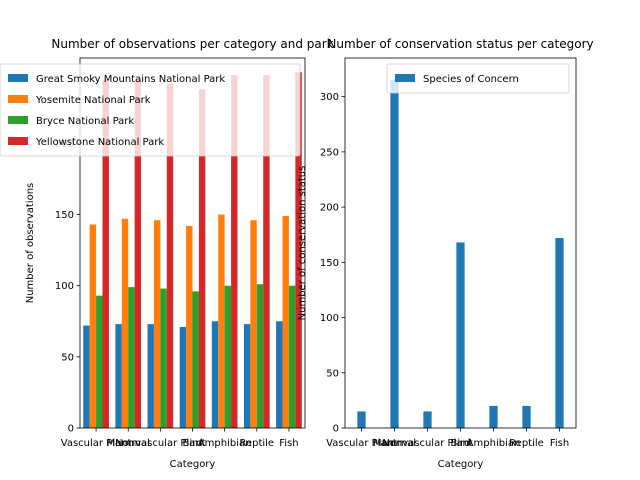 Image resolution: width=640 pixels, height=480 pixels. Describe the element at coordinates (193, 443) in the screenshot. I see `x-tick-label-left-3: Bird` at that location.